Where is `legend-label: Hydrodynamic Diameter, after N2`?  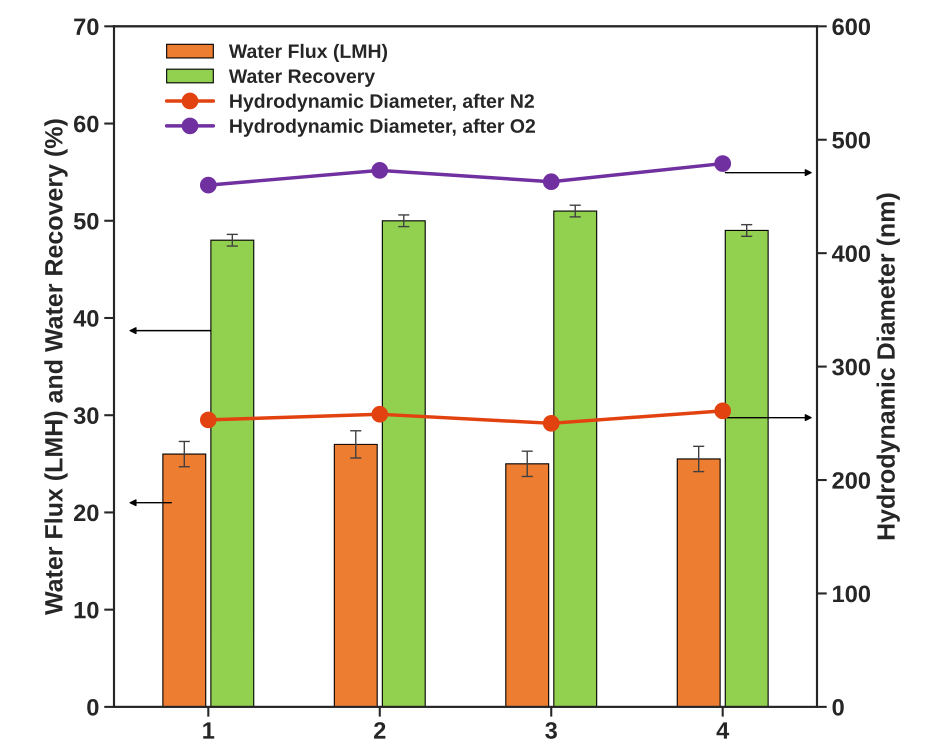
legend-label: Hydrodynamic Diameter, after N2 is located at coordinates (382, 103).